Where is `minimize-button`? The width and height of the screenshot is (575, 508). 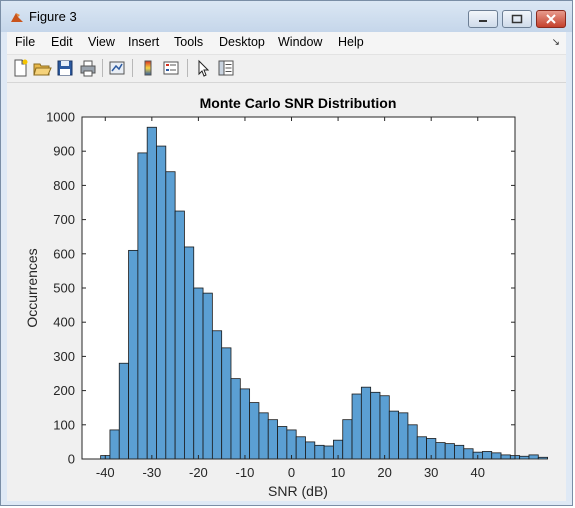 minimize-button is located at coordinates (483, 19).